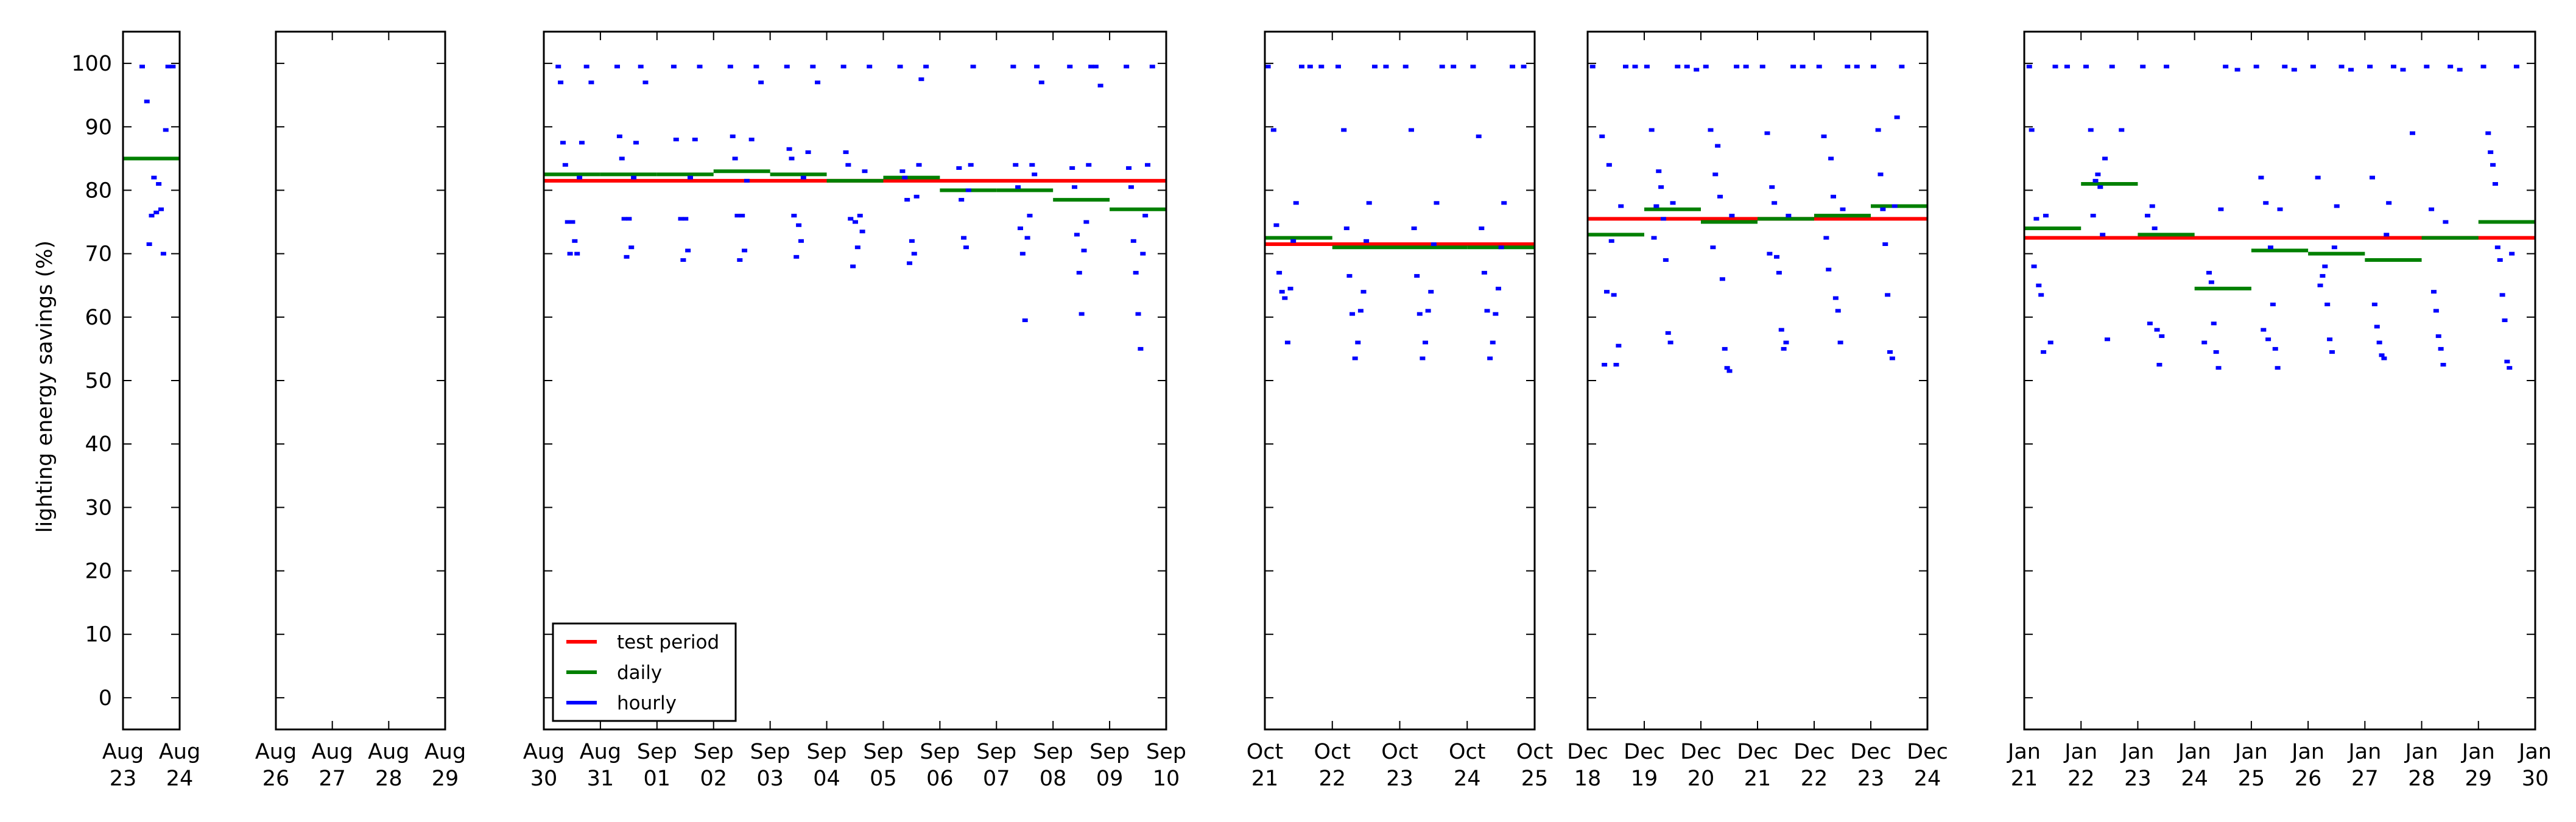 This screenshot has height=822, width=2576. I want to click on x-tick-label-day: 05, so click(883, 779).